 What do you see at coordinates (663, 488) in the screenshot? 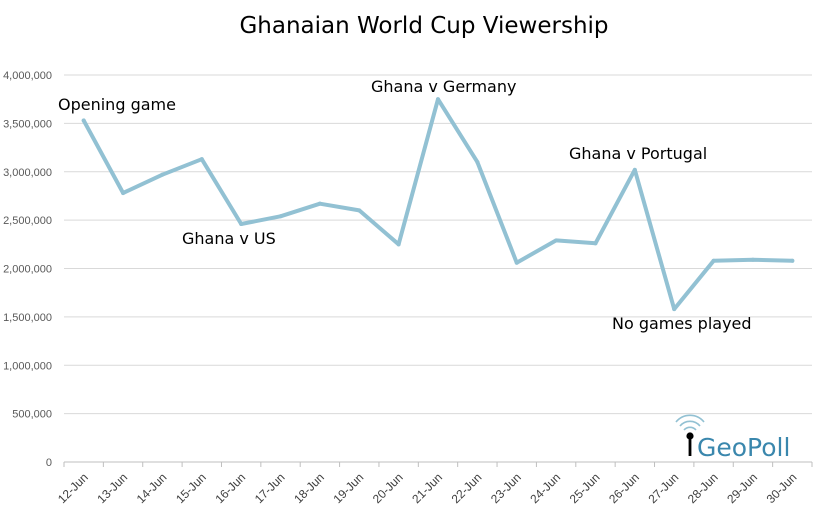
I see `x-tick-label: 27-Jun` at bounding box center [663, 488].